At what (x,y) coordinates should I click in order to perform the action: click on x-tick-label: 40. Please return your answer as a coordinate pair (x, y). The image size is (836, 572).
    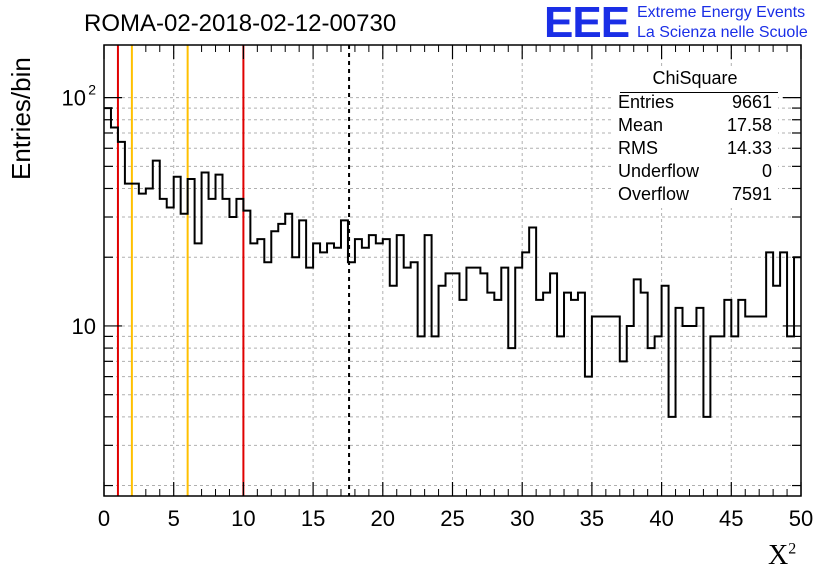
    Looking at the image, I should click on (661, 518).